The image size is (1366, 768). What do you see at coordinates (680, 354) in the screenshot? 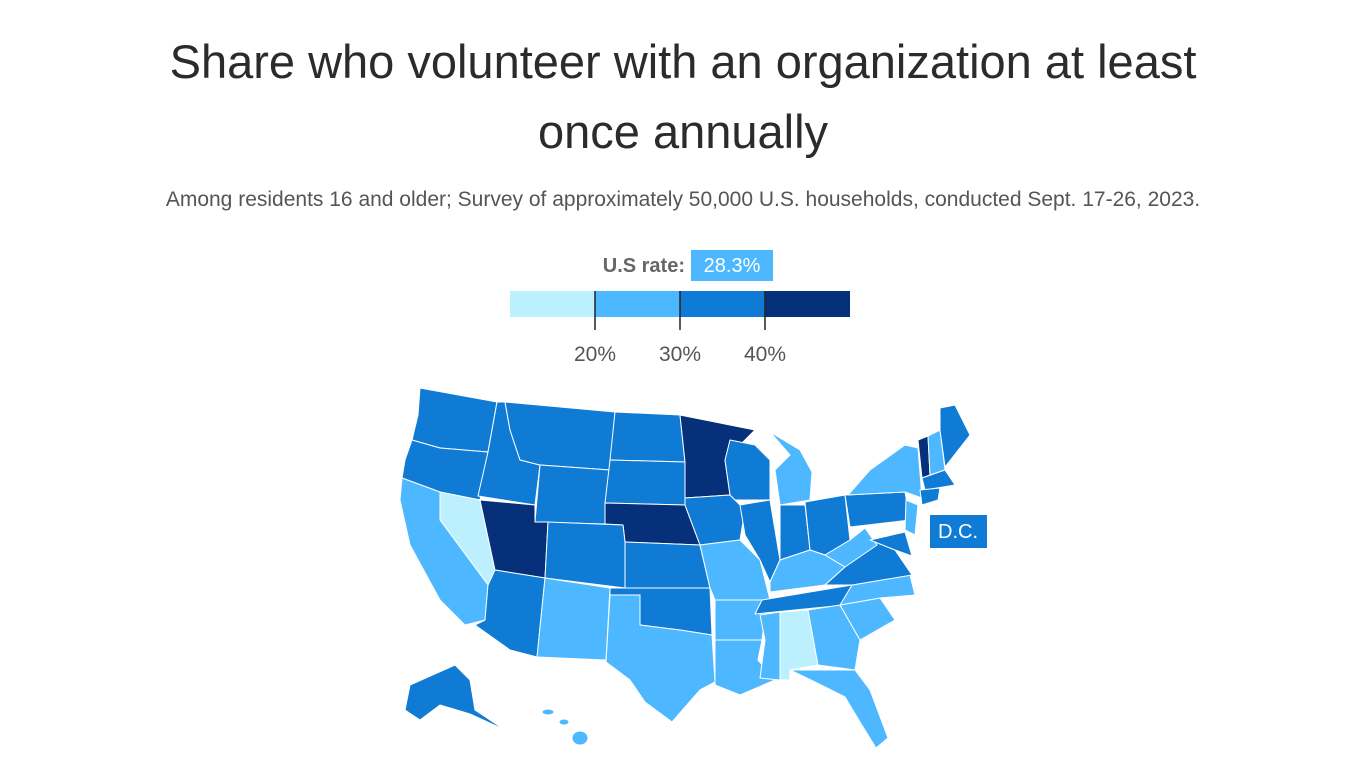
I see `legend-tick-label: 30%` at bounding box center [680, 354].